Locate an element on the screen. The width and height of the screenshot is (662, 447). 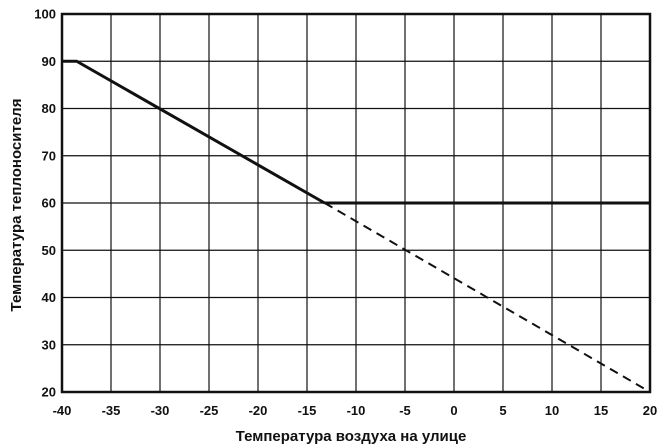
x-tick-labels: -40 -35 -30 -25 -20 -15 -10 -5 0 5 10 15 20 is located at coordinates (355, 410).